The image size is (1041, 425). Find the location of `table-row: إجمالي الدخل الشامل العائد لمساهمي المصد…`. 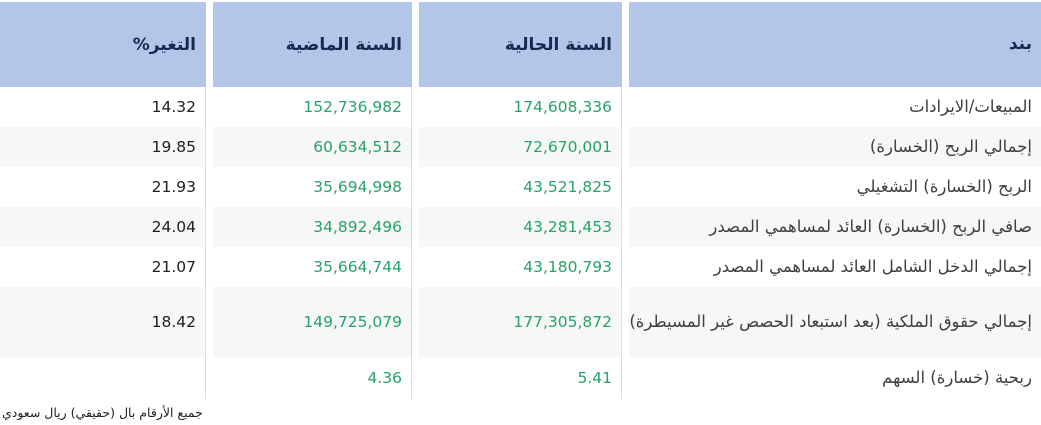

table-row: إجمالي الدخل الشامل العائد لمساهمي المصد… is located at coordinates (520, 267).